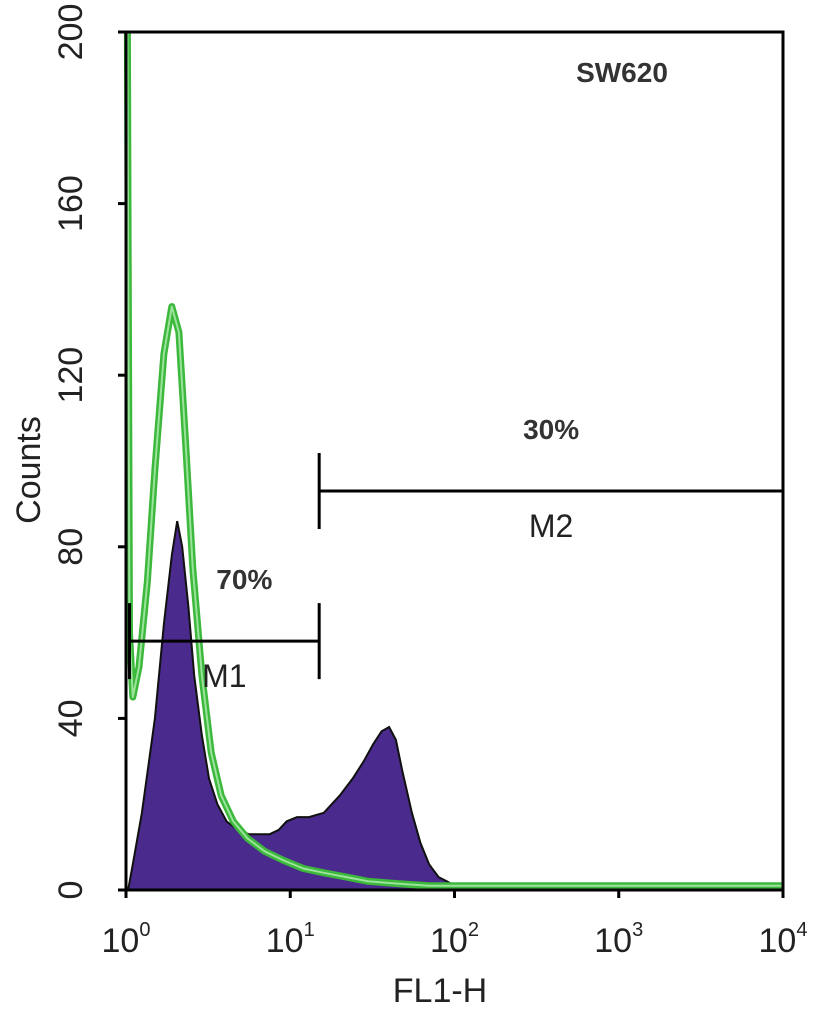 The width and height of the screenshot is (827, 1010). Describe the element at coordinates (71, 203) in the screenshot. I see `y-tick-label: 160` at that location.